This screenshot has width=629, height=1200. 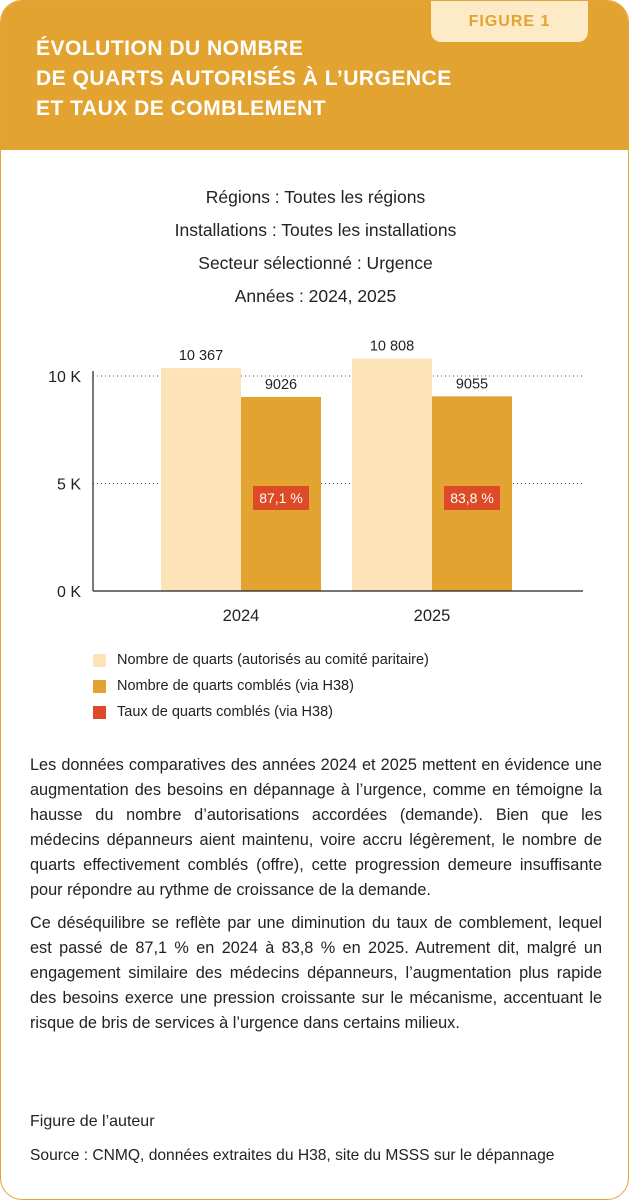 I want to click on legend-item-rate: Taux de quarts comblés (via H38), so click(x=261, y=712).